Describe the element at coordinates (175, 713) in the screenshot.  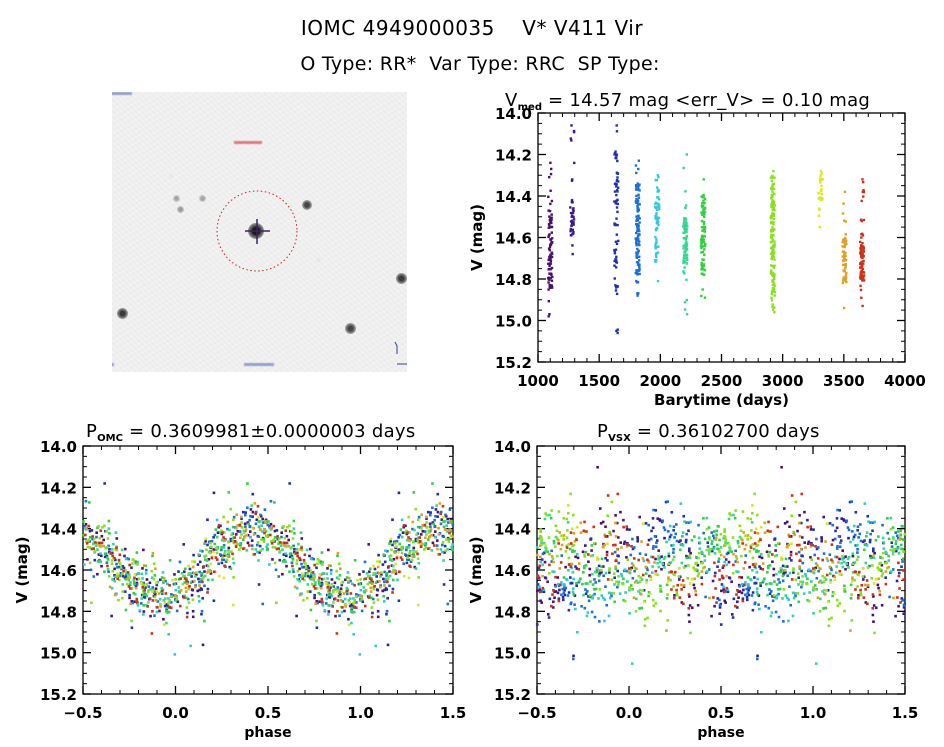
I see `phase-omc-xtick-label: 0.0` at that location.